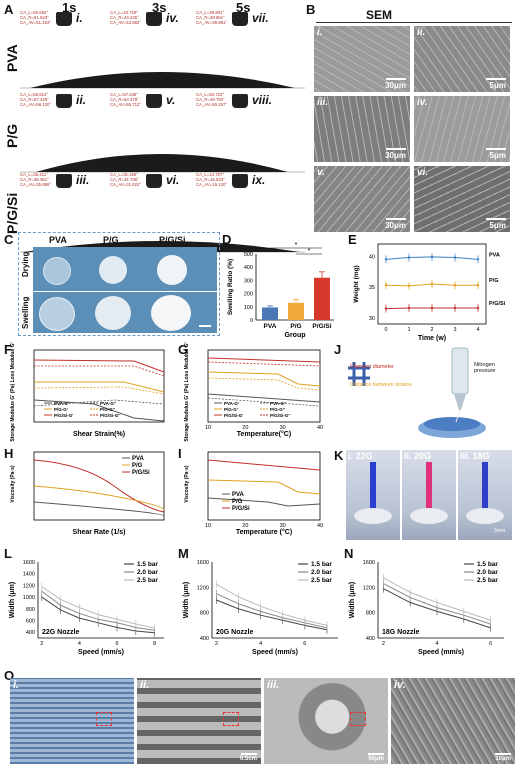  I want to click on y-tick: 30, so click(372, 319).